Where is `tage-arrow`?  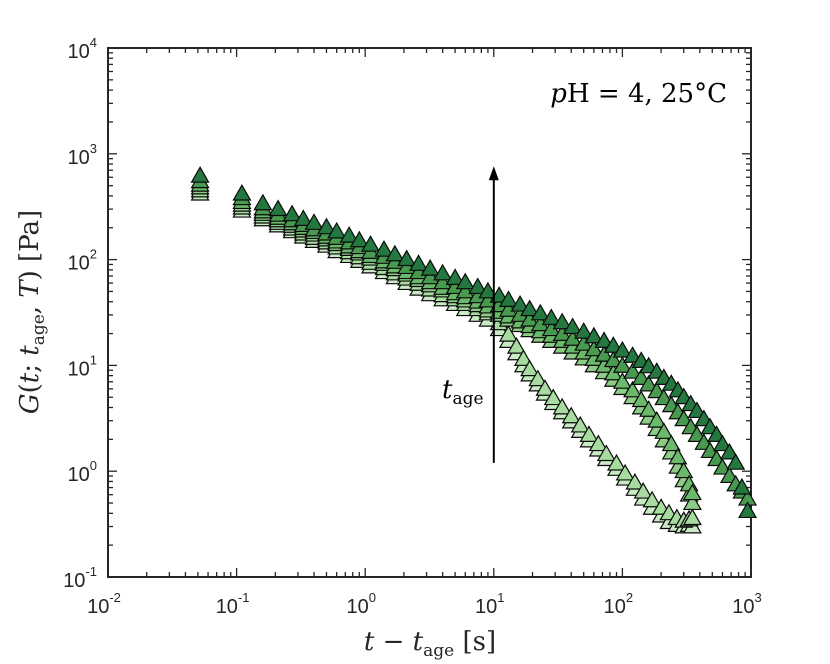 tage-arrow is located at coordinates (493, 314).